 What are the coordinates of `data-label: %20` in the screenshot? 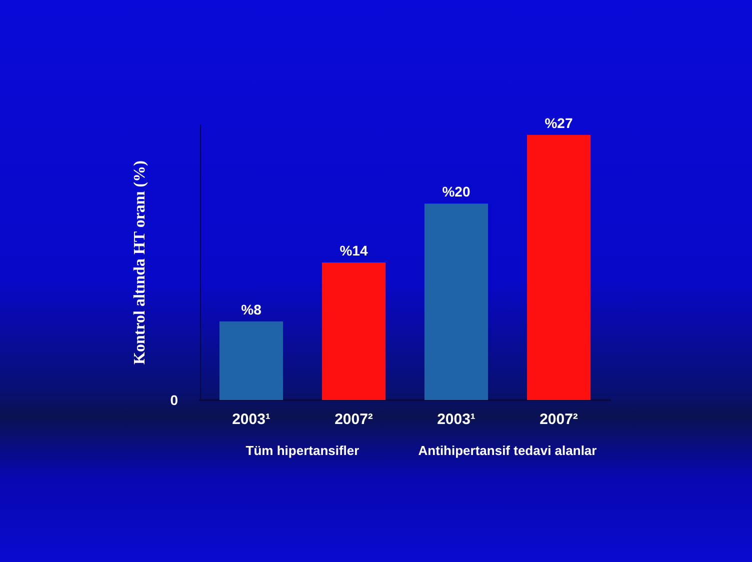 It's located at (456, 192).